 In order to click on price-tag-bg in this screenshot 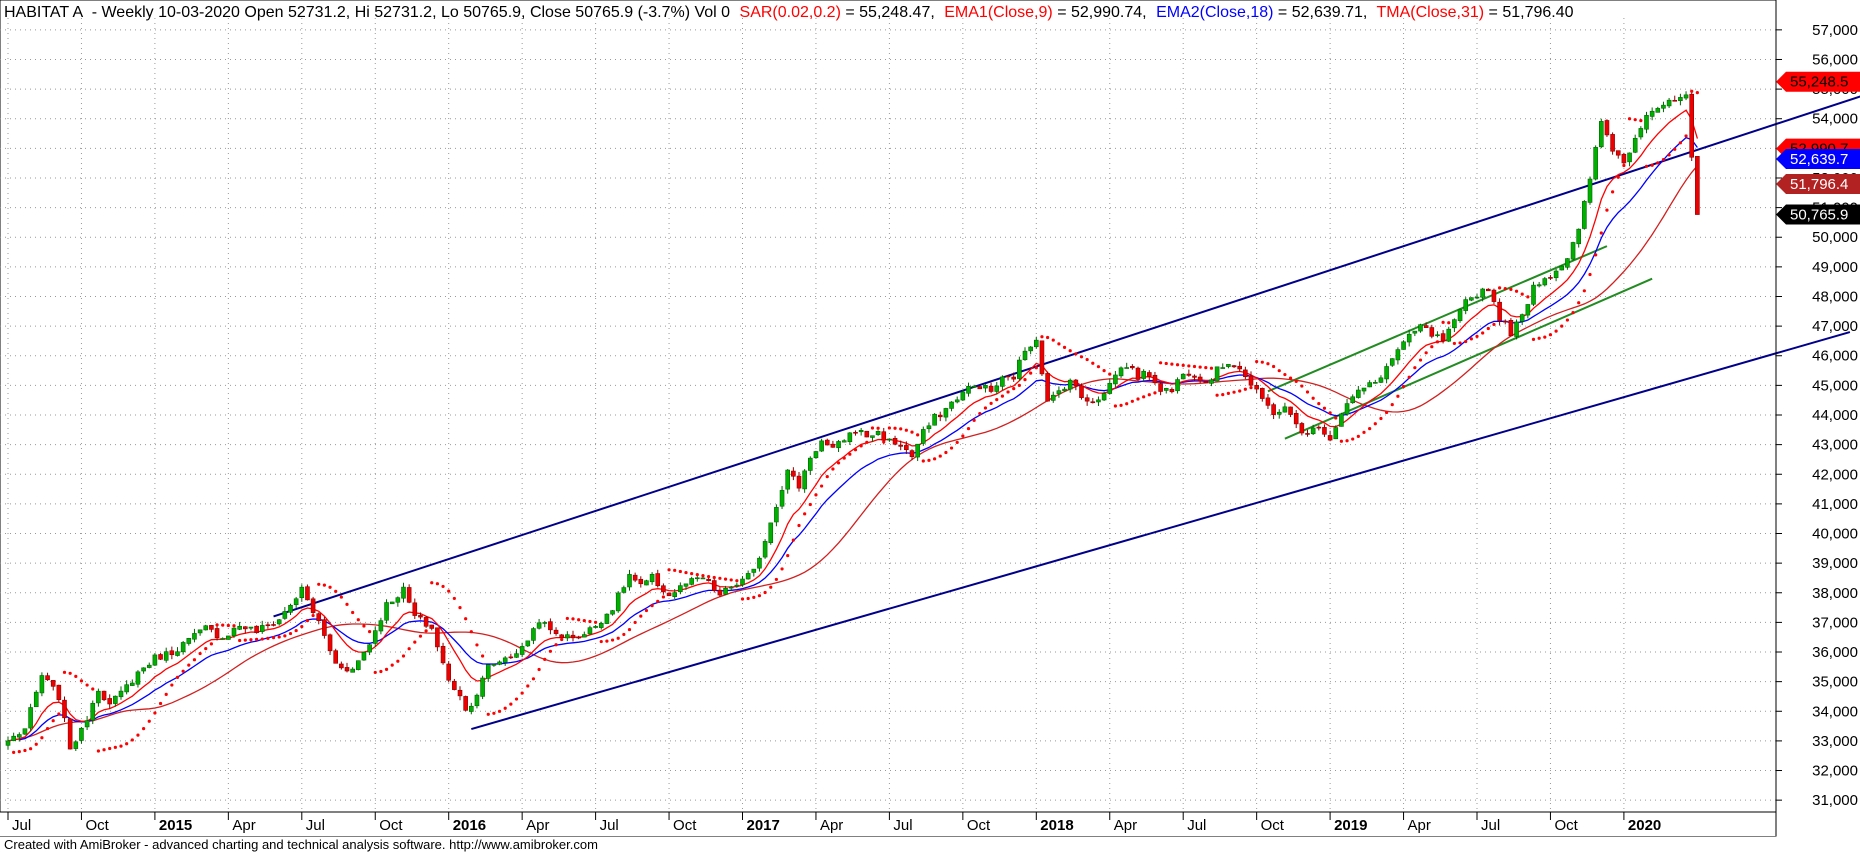, I will do `click(1818, 159)`.